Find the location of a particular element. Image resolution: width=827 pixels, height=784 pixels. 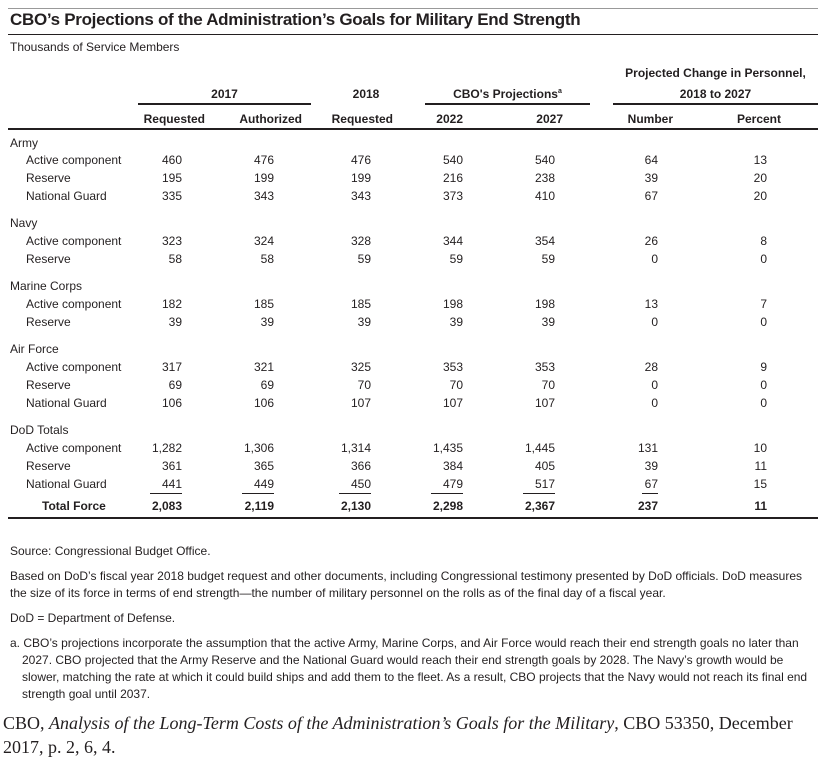

cell-value: 1,435 is located at coordinates (447, 448).